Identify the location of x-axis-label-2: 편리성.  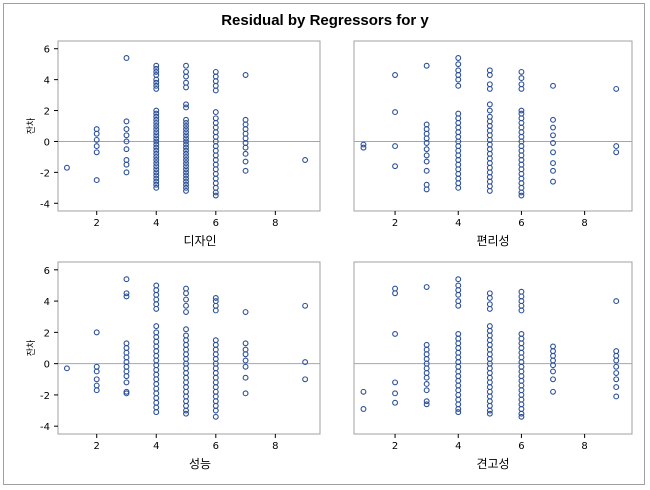
(492, 241).